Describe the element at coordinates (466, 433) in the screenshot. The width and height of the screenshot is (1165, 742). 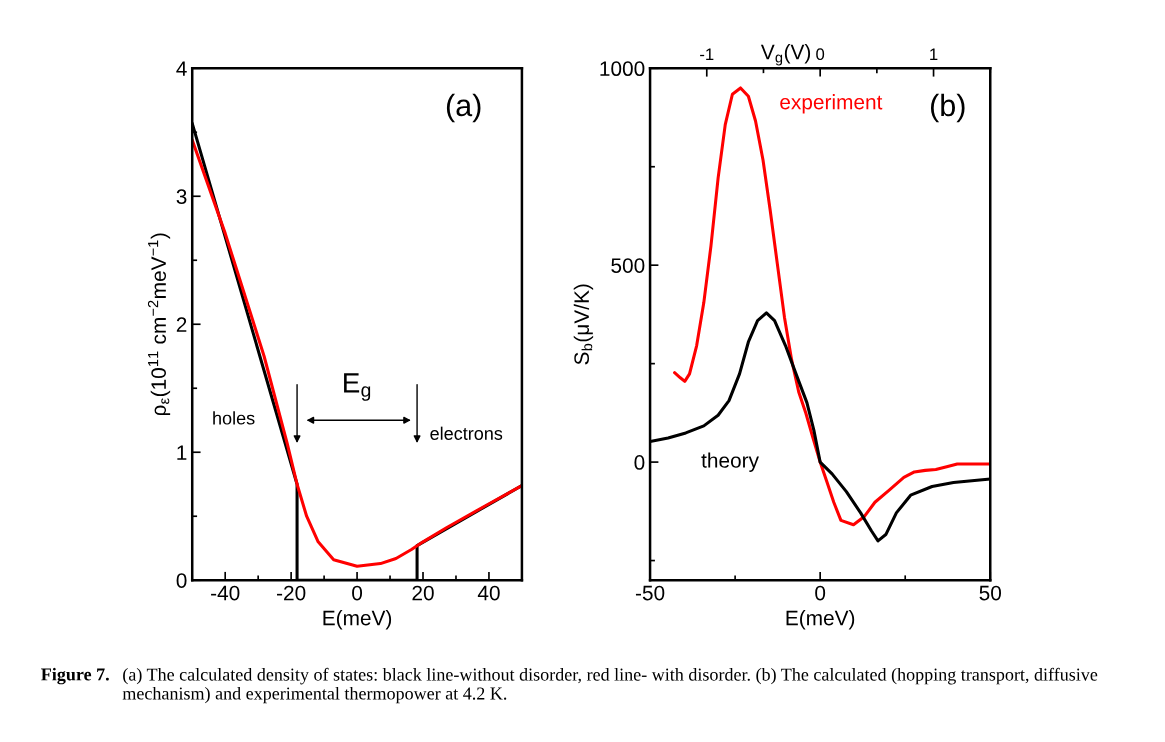
I see `annotation: electrons` at that location.